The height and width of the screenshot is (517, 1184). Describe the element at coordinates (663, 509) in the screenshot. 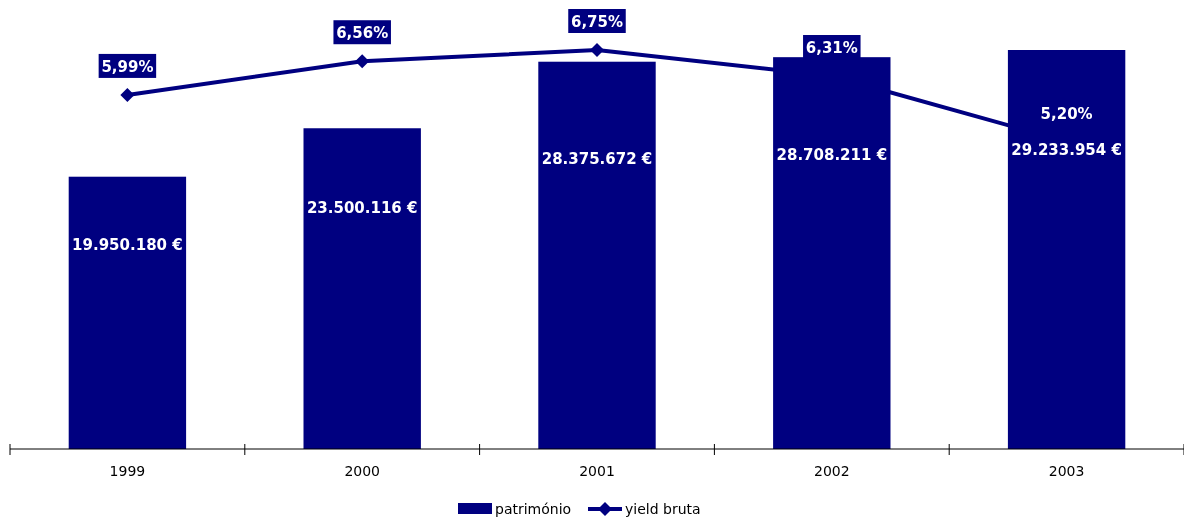

I see `legend-label: yield bruta` at that location.